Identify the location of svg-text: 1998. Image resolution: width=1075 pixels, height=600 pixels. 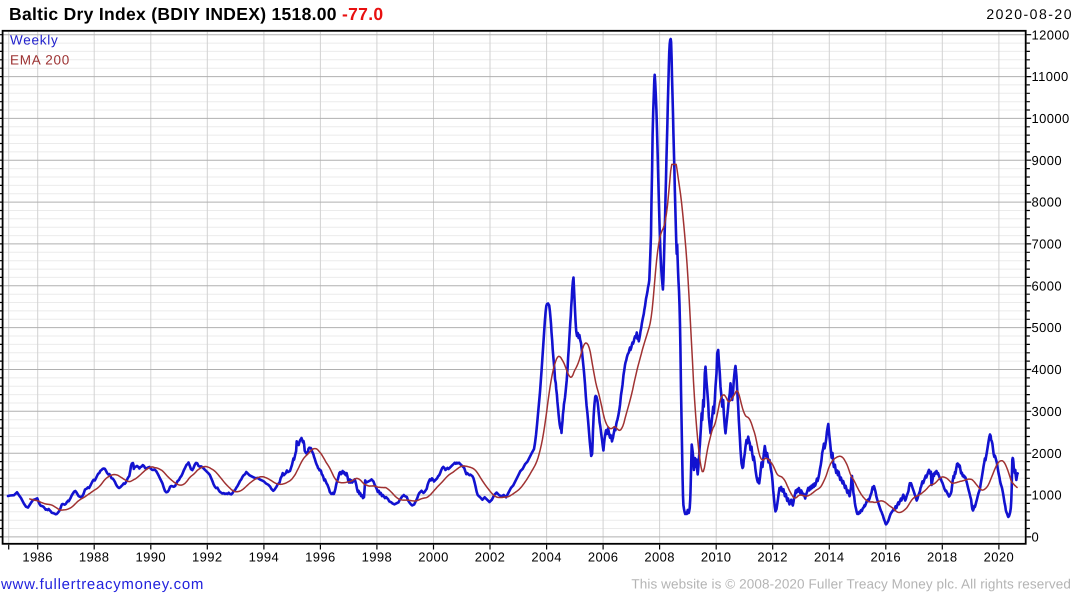
(377, 557).